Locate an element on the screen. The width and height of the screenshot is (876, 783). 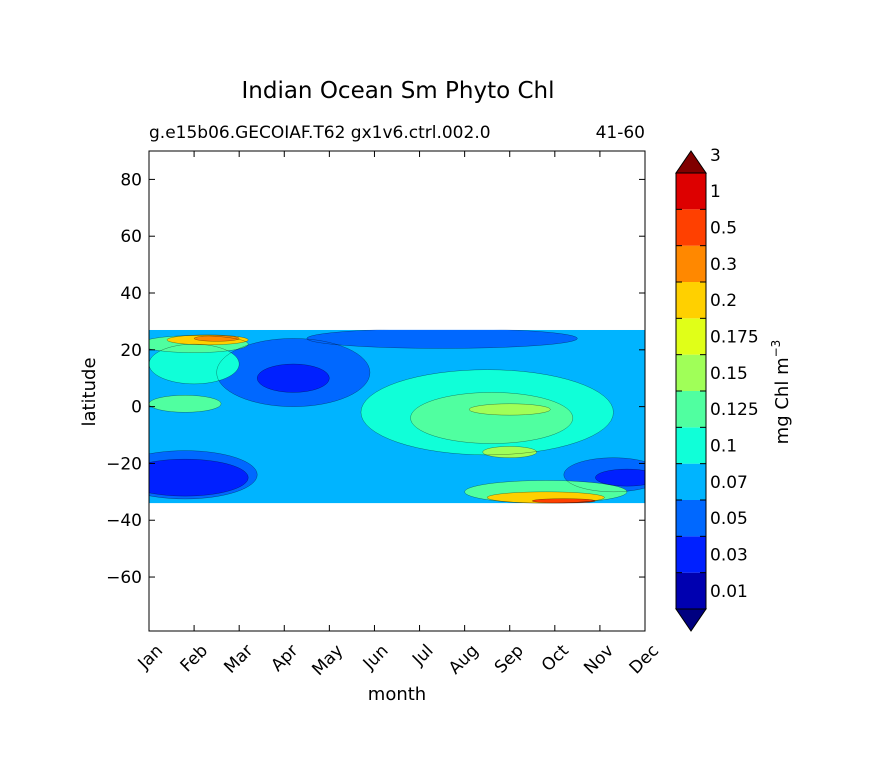
y-tick-label: −40 is located at coordinates (124, 521).